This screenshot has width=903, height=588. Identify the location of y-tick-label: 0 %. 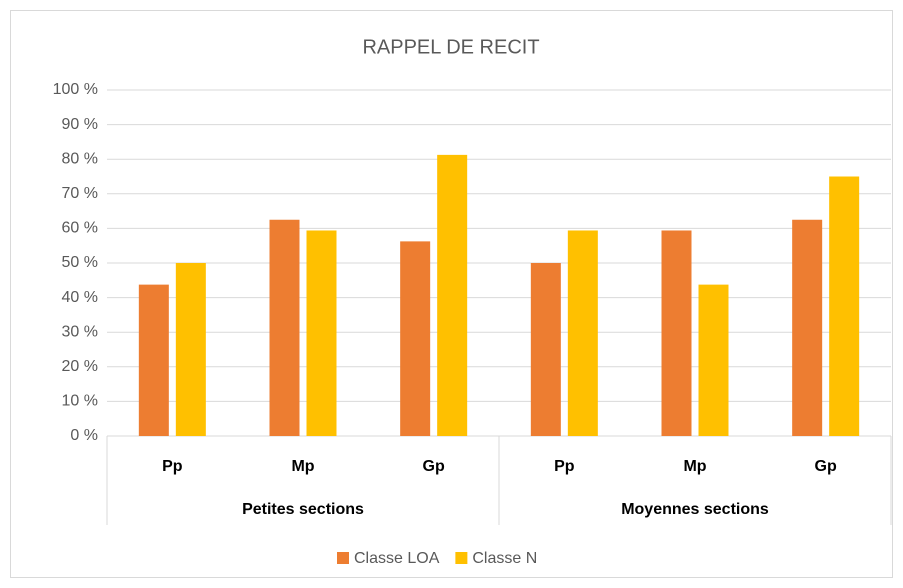
(84, 435).